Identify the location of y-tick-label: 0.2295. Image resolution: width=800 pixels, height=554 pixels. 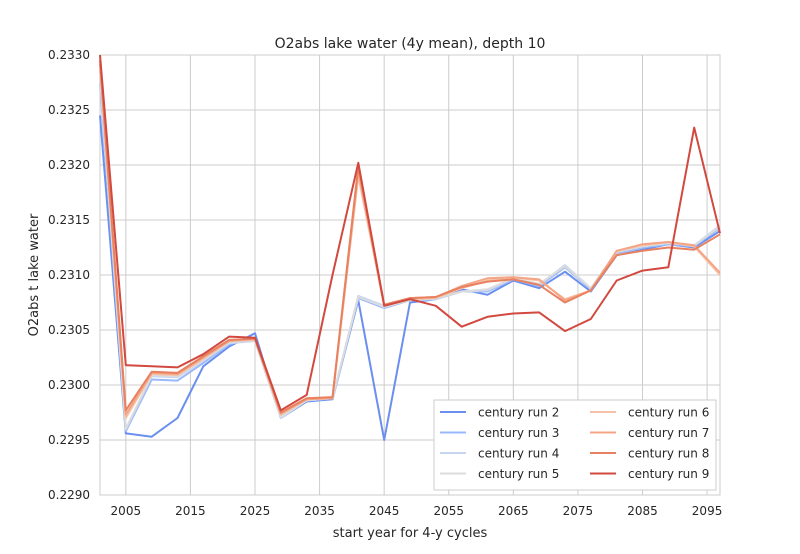
(69, 440).